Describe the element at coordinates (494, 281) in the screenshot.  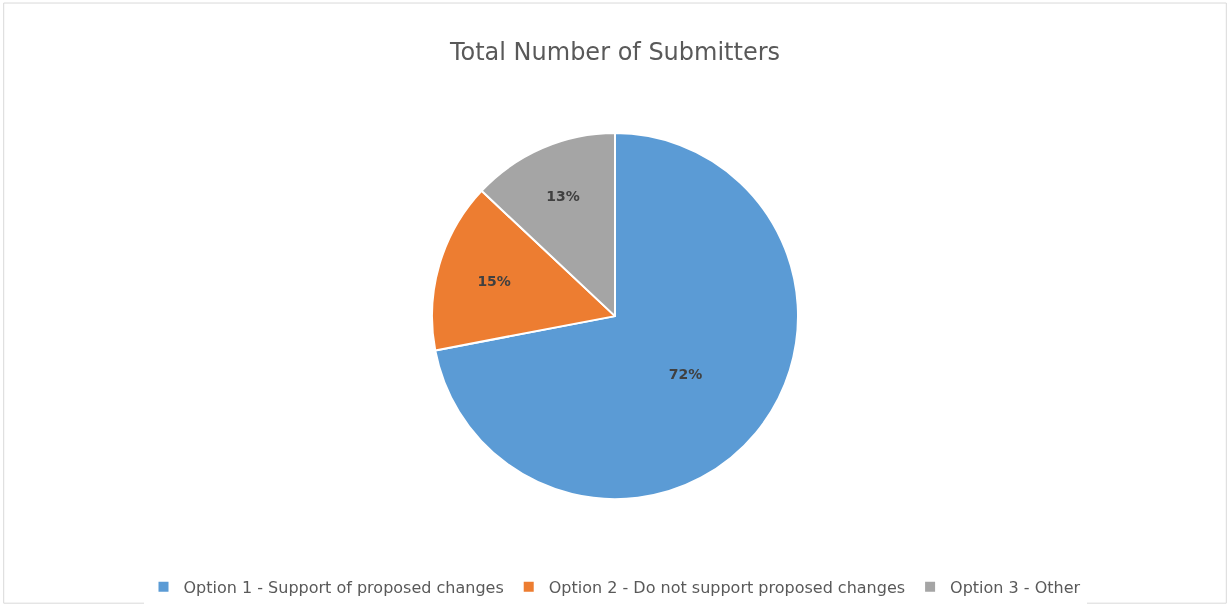
I see `data-label: 15%` at that location.